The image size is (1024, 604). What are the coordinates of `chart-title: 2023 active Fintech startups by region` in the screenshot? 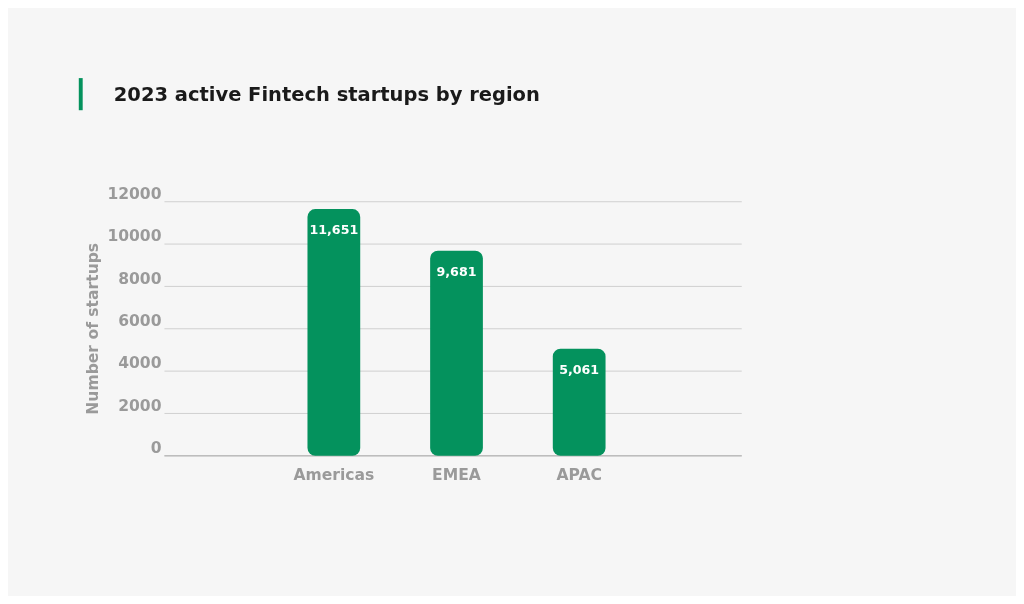 It's located at (326, 95).